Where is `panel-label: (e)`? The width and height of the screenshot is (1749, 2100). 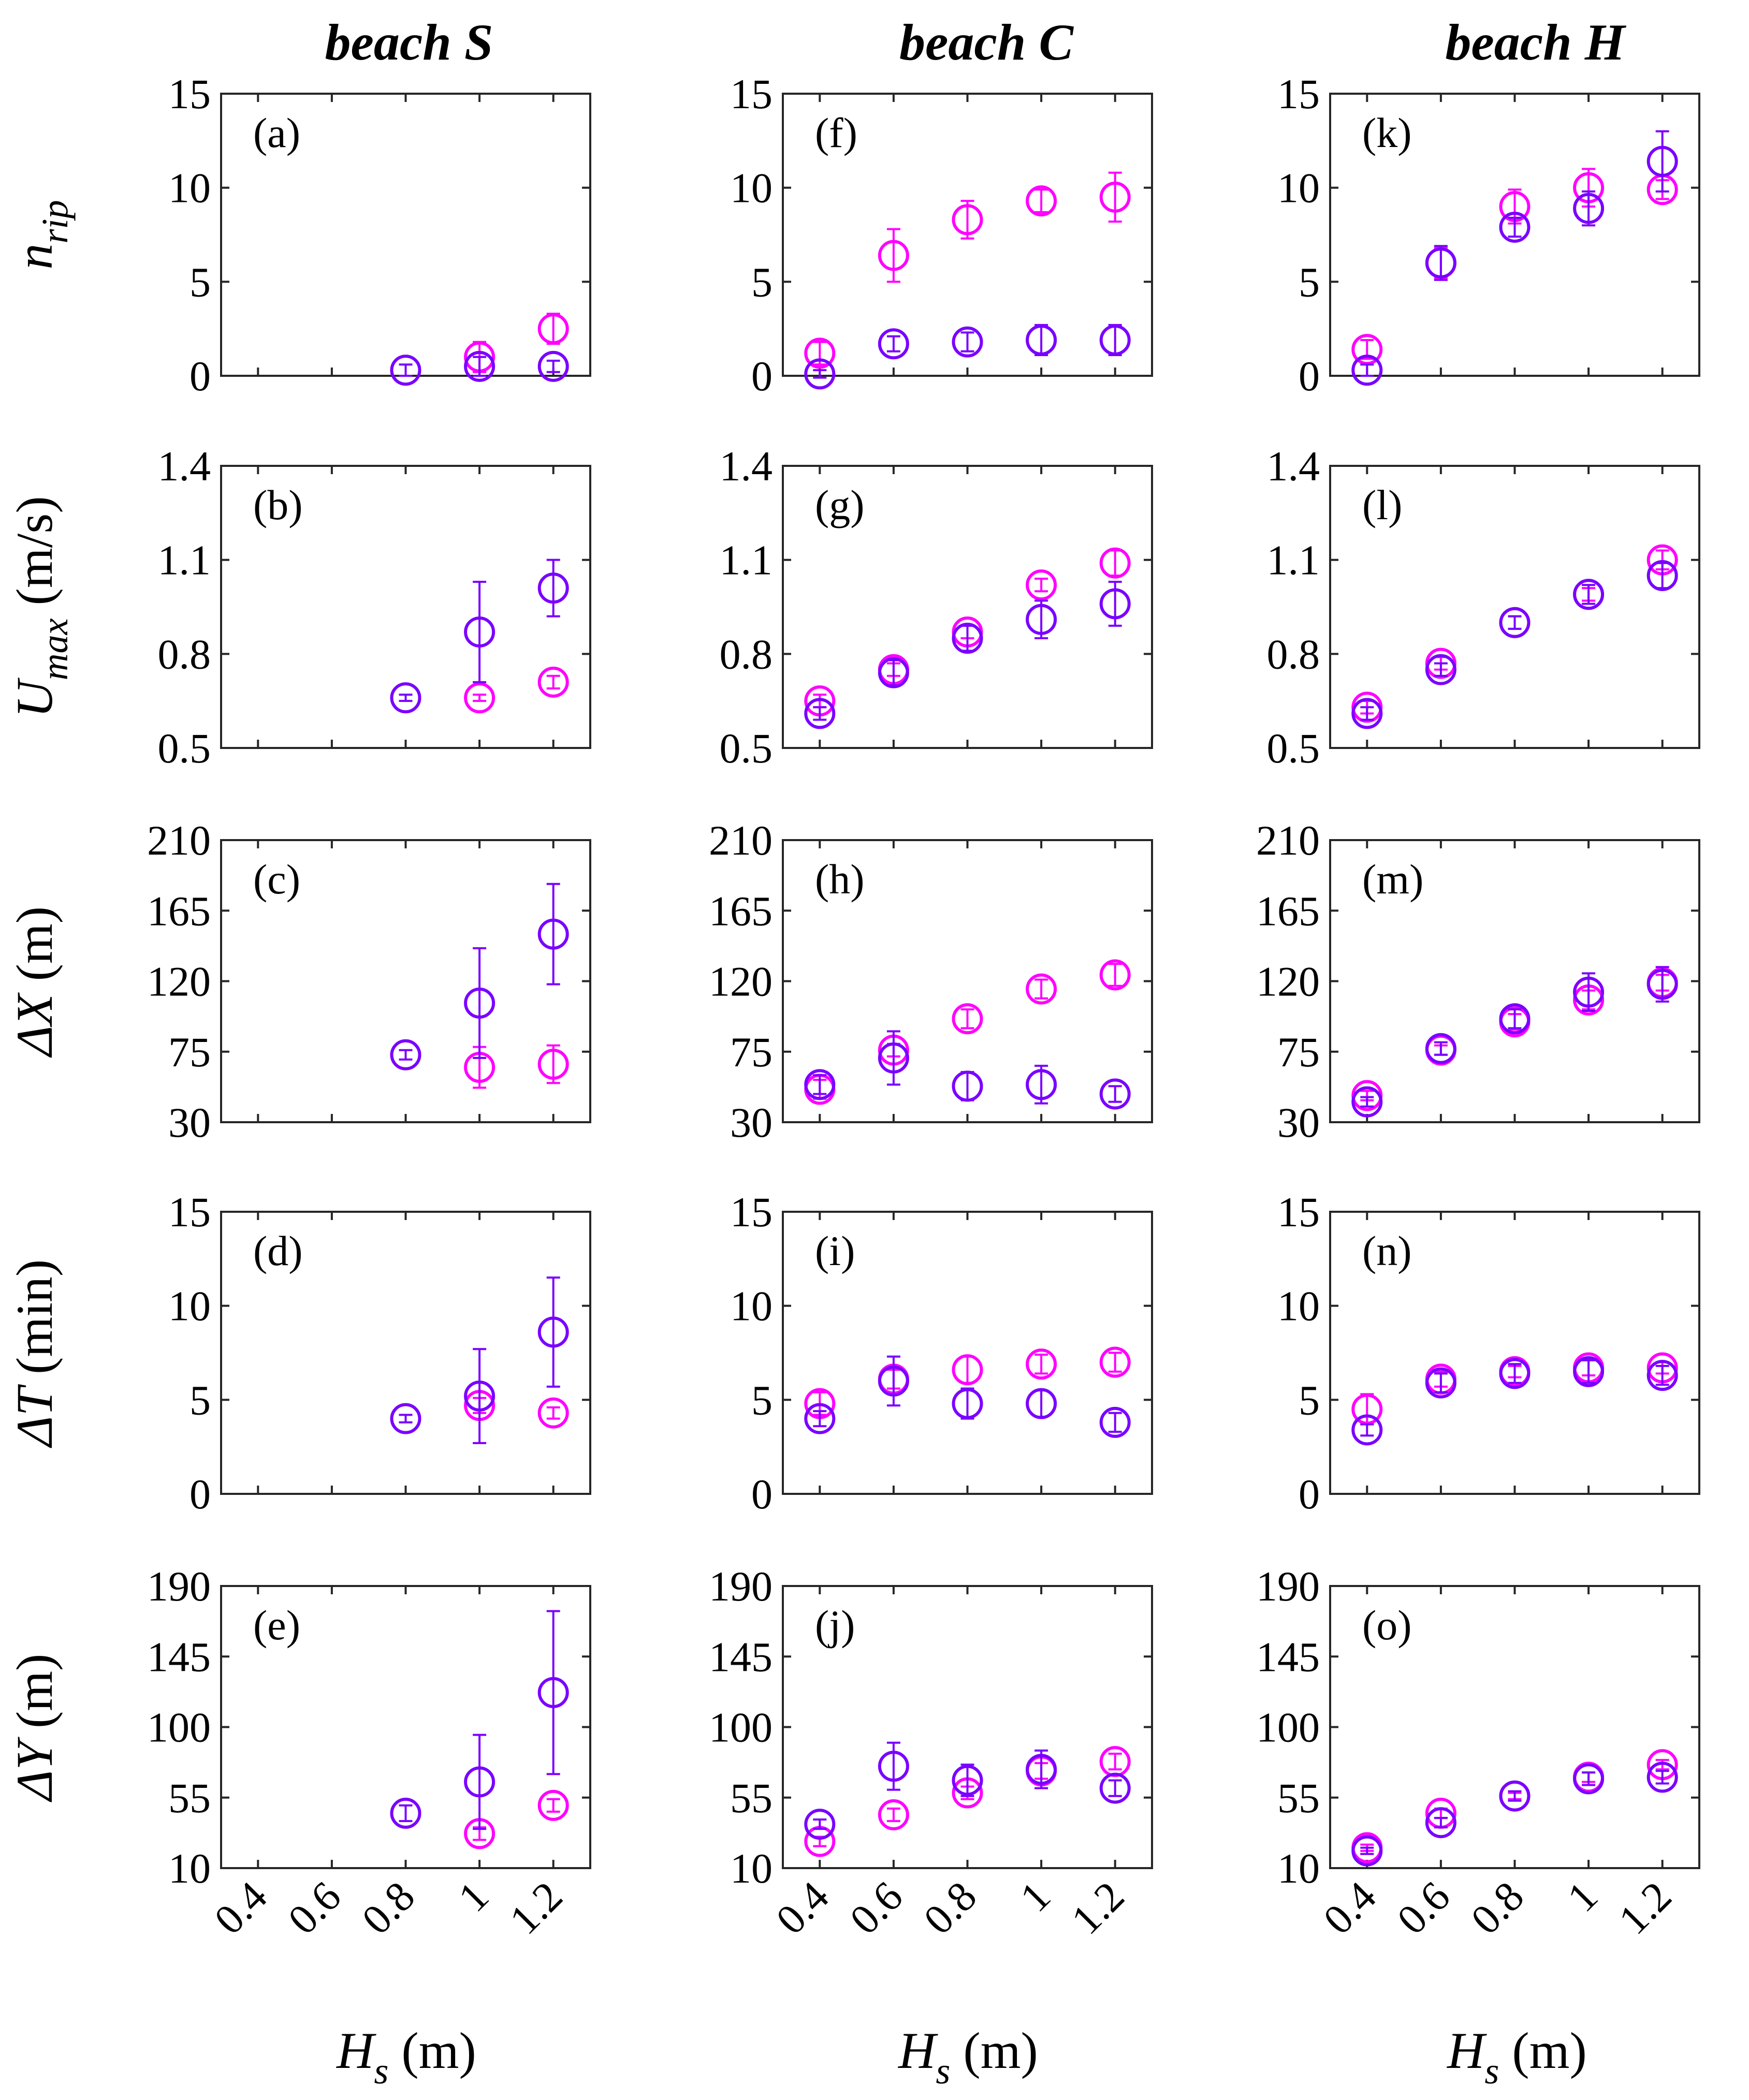
panel-label: (e) is located at coordinates (276, 1625).